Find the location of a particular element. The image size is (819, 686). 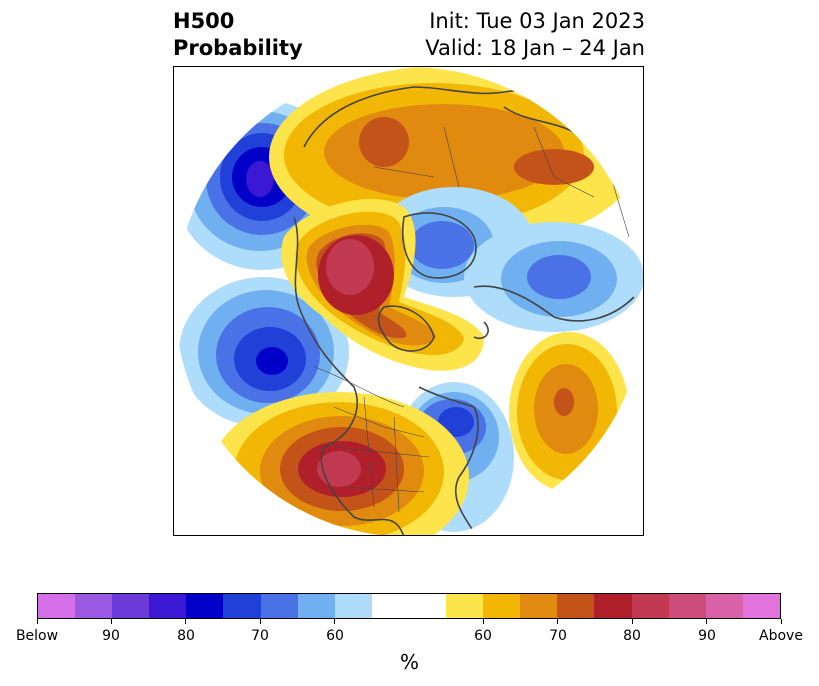

title-left: H500 Probability is located at coordinates (238, 35).